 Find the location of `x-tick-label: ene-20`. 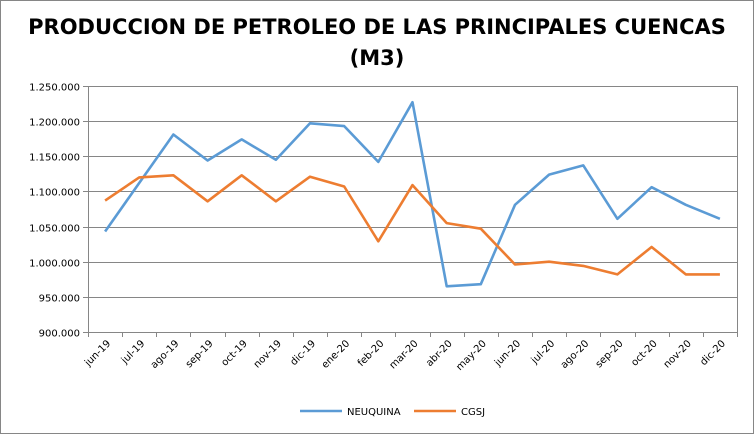

x-tick-label: ene-20 is located at coordinates (336, 354).